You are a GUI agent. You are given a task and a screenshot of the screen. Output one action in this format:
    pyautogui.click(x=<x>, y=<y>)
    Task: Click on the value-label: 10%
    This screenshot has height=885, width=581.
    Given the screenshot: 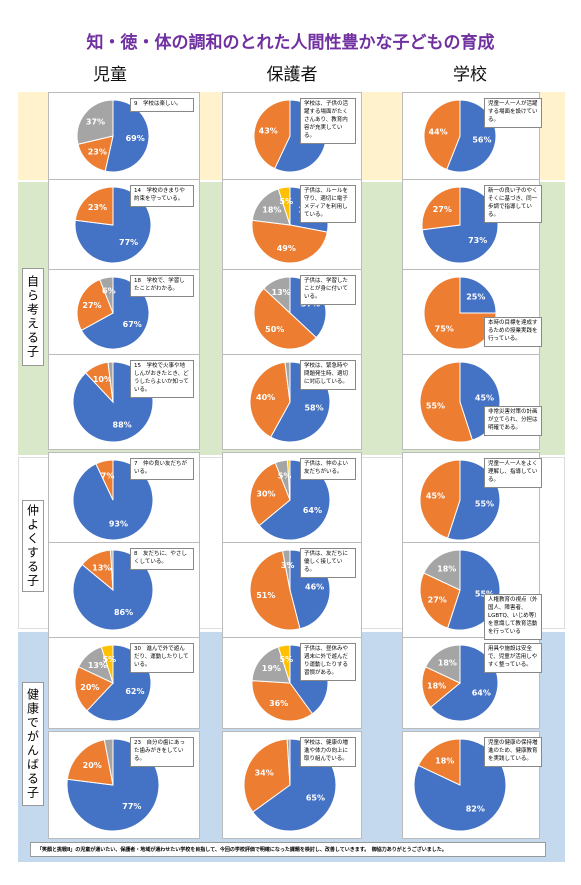 What is the action you would take?
    pyautogui.click(x=102, y=379)
    